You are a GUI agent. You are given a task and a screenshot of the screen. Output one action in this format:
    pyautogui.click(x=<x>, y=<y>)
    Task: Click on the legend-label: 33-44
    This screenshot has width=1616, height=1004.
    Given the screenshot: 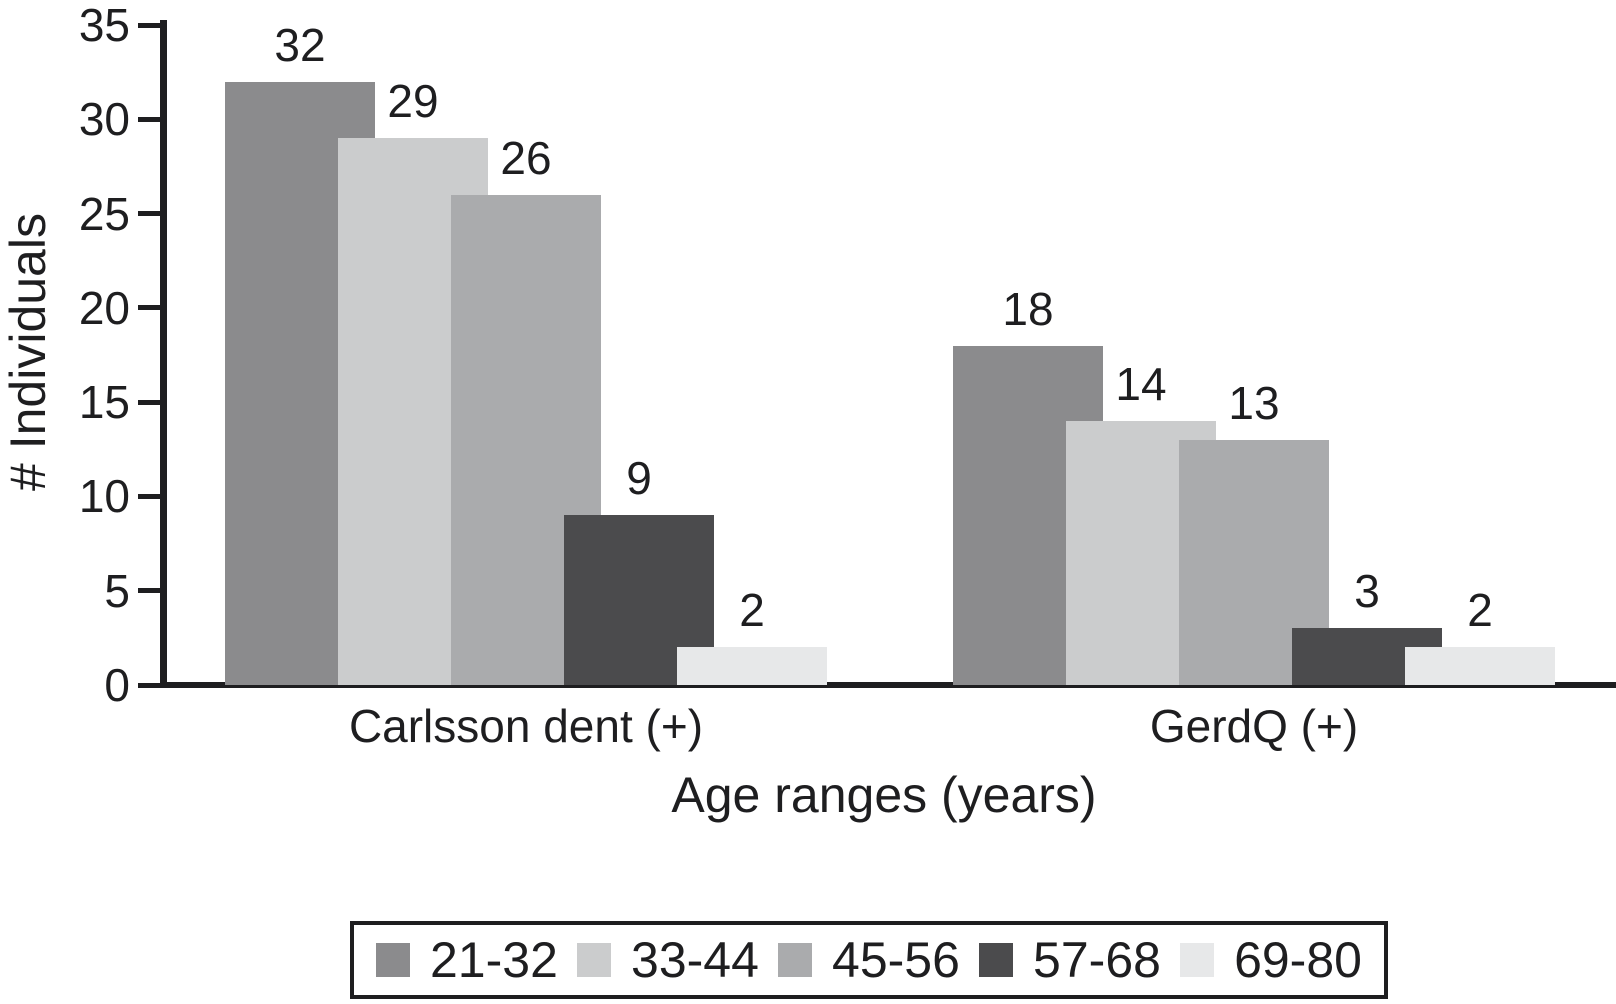 What is the action you would take?
    pyautogui.click(x=695, y=960)
    